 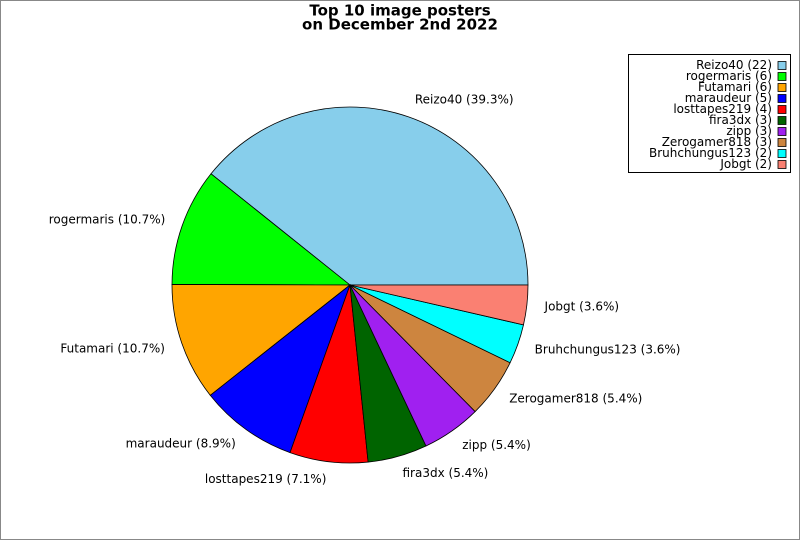 I want to click on slice-label: Reizo40 (39.3%), so click(x=464, y=100).